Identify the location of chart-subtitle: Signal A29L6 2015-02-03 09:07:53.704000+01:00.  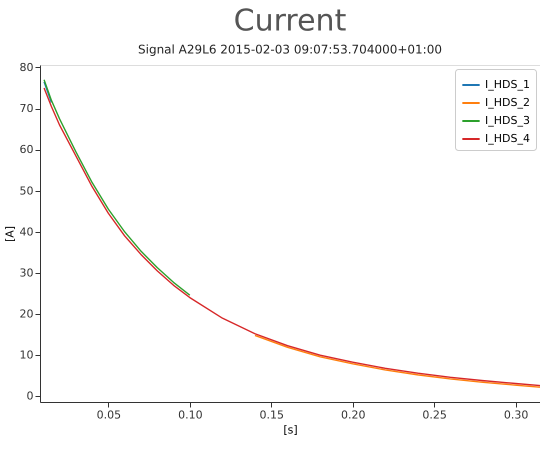
(290, 49).